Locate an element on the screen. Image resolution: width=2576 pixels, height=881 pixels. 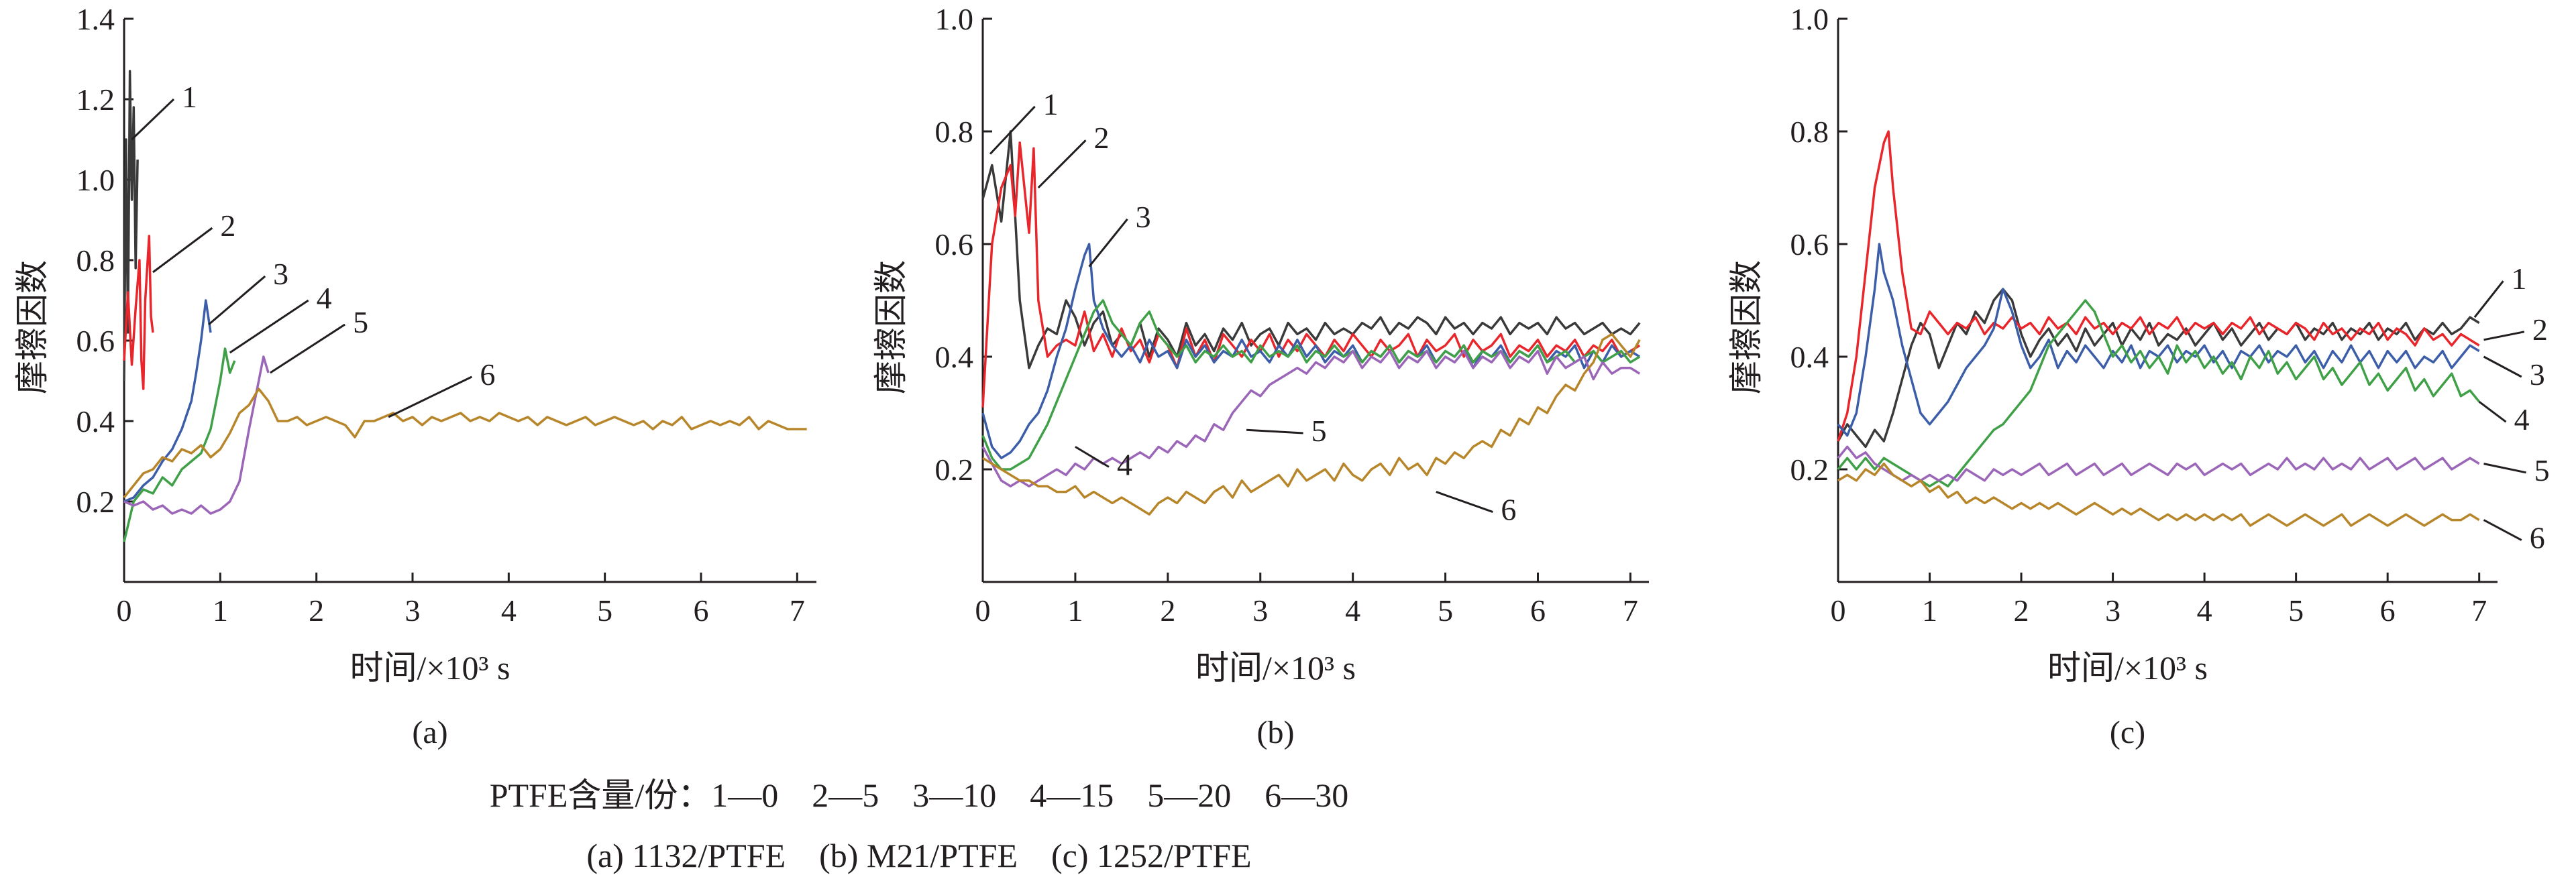
legend-text: PTFE含量/份：1—0 2—5 3—10 4—15 5—20 6—30 is located at coordinates (919, 795).